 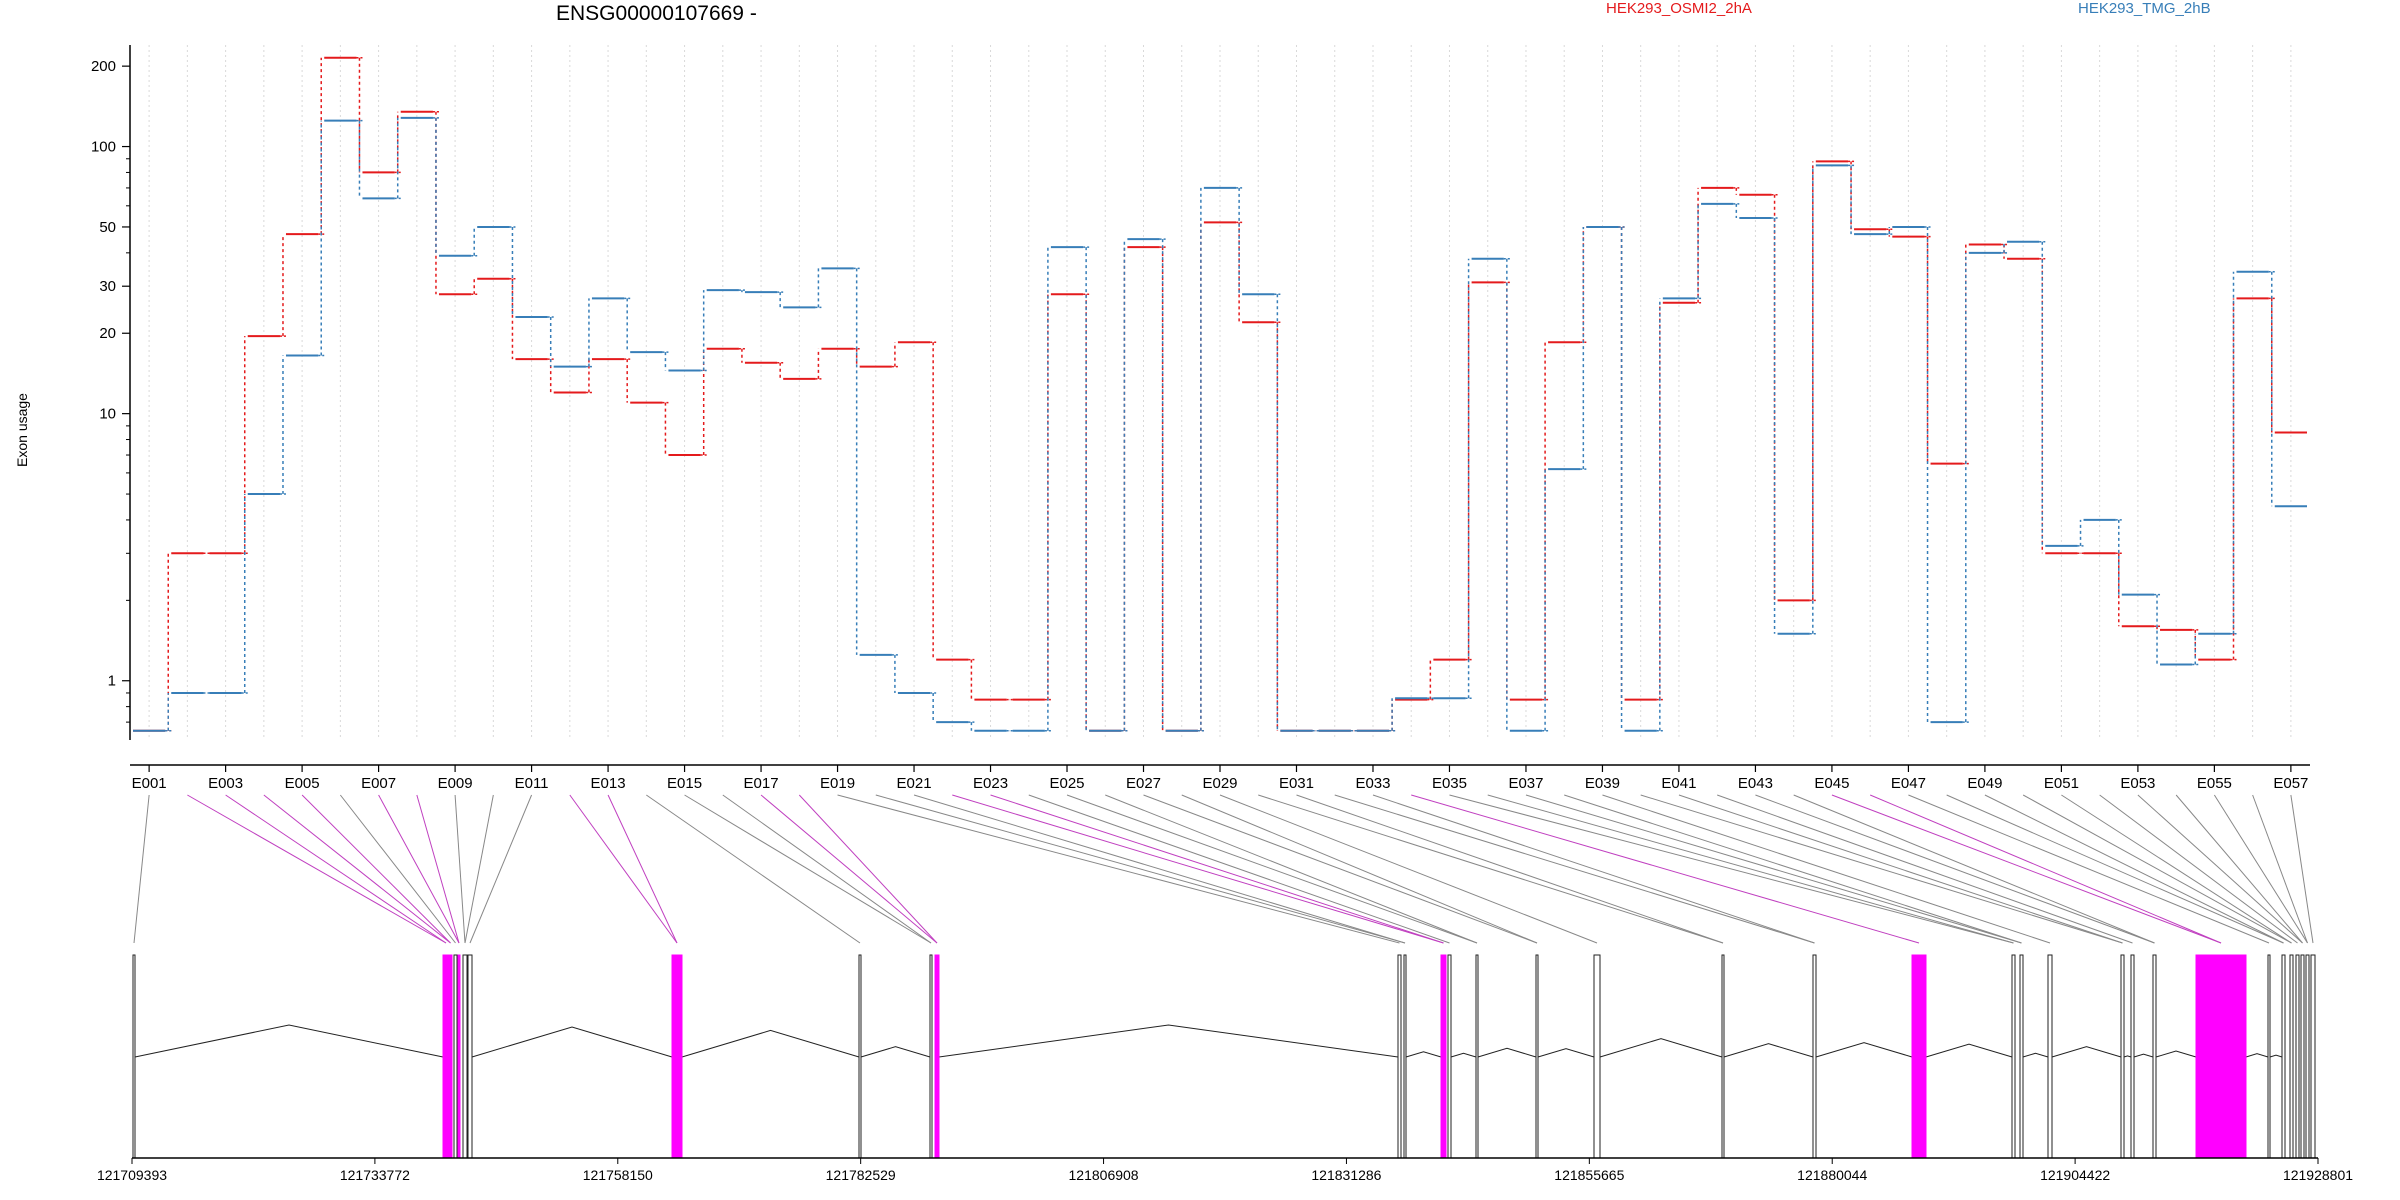 I want to click on x-tick-label: E053, so click(x=2137, y=783).